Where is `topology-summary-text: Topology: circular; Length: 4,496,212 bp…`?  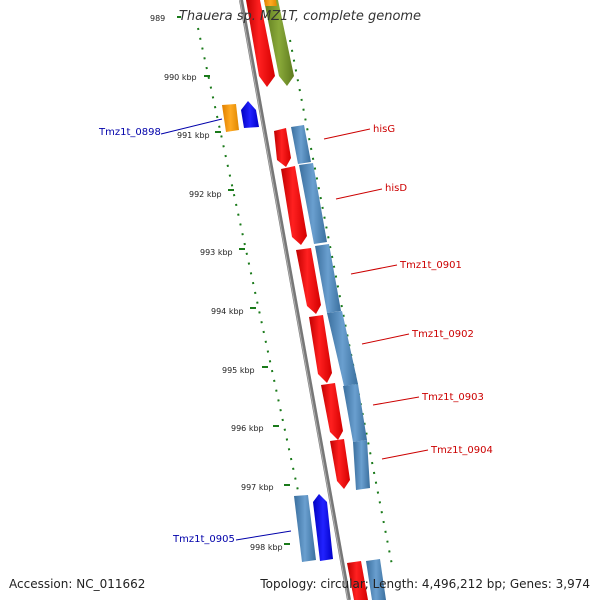 topology-summary-text: Topology: circular; Length: 4,496,212 bp… is located at coordinates (425, 584).